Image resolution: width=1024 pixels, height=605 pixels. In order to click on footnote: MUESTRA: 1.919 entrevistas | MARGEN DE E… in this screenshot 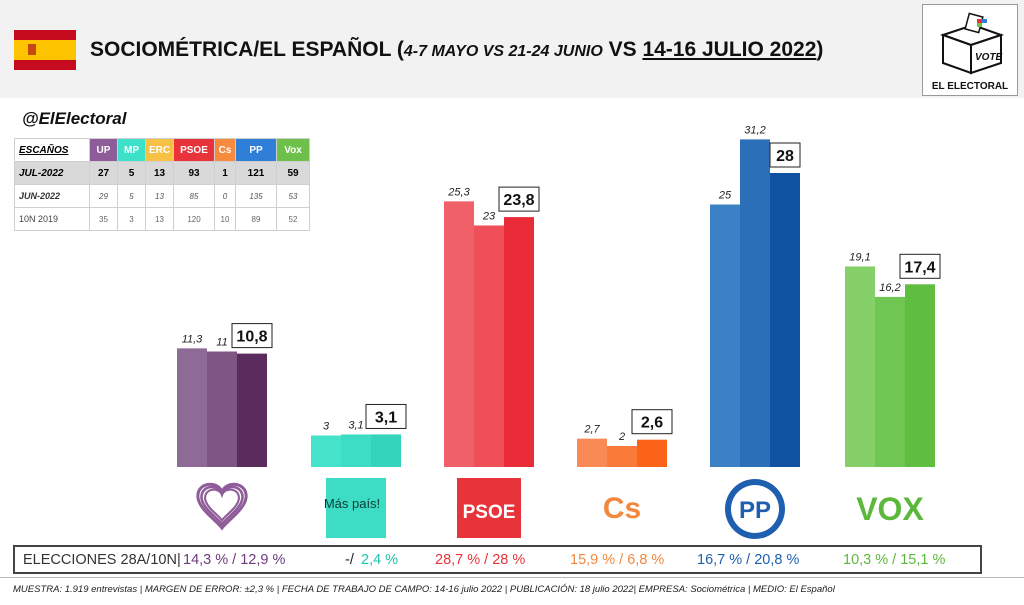, I will do `click(424, 589)`.